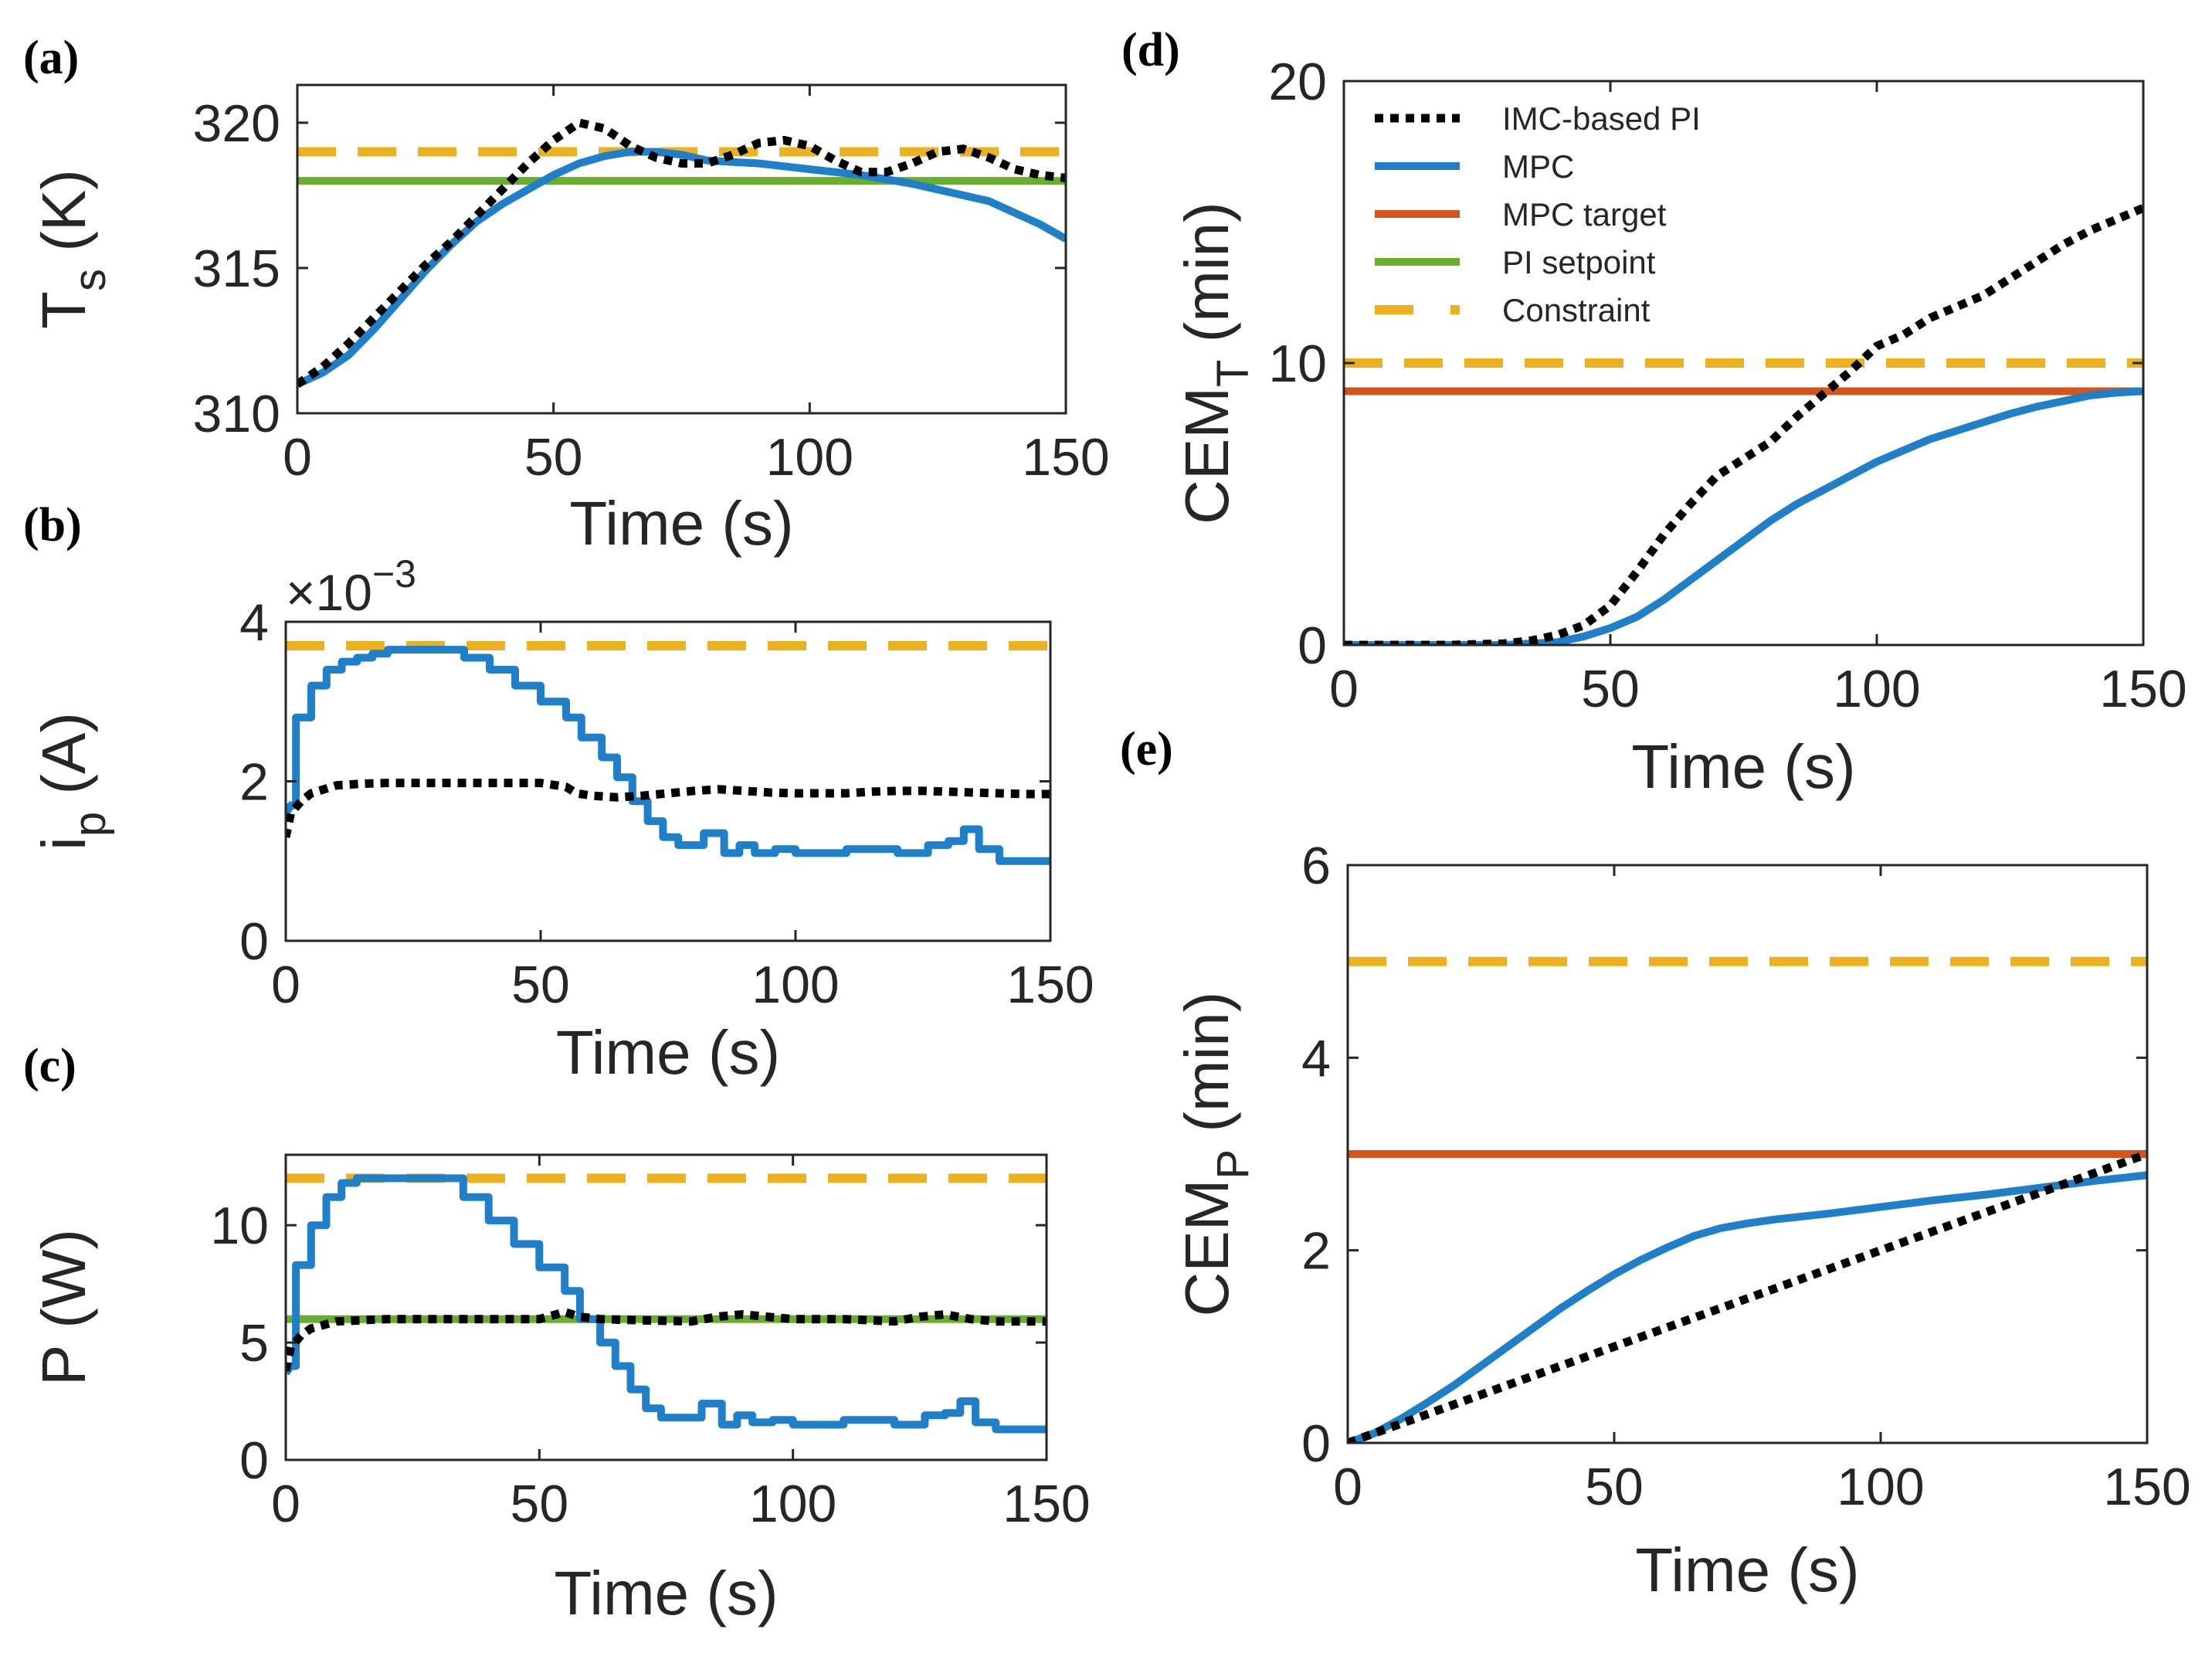 The height and width of the screenshot is (1670, 2212). What do you see at coordinates (1215, 363) in the screenshot?
I see `y-axis-label: CEMT (min)` at bounding box center [1215, 363].